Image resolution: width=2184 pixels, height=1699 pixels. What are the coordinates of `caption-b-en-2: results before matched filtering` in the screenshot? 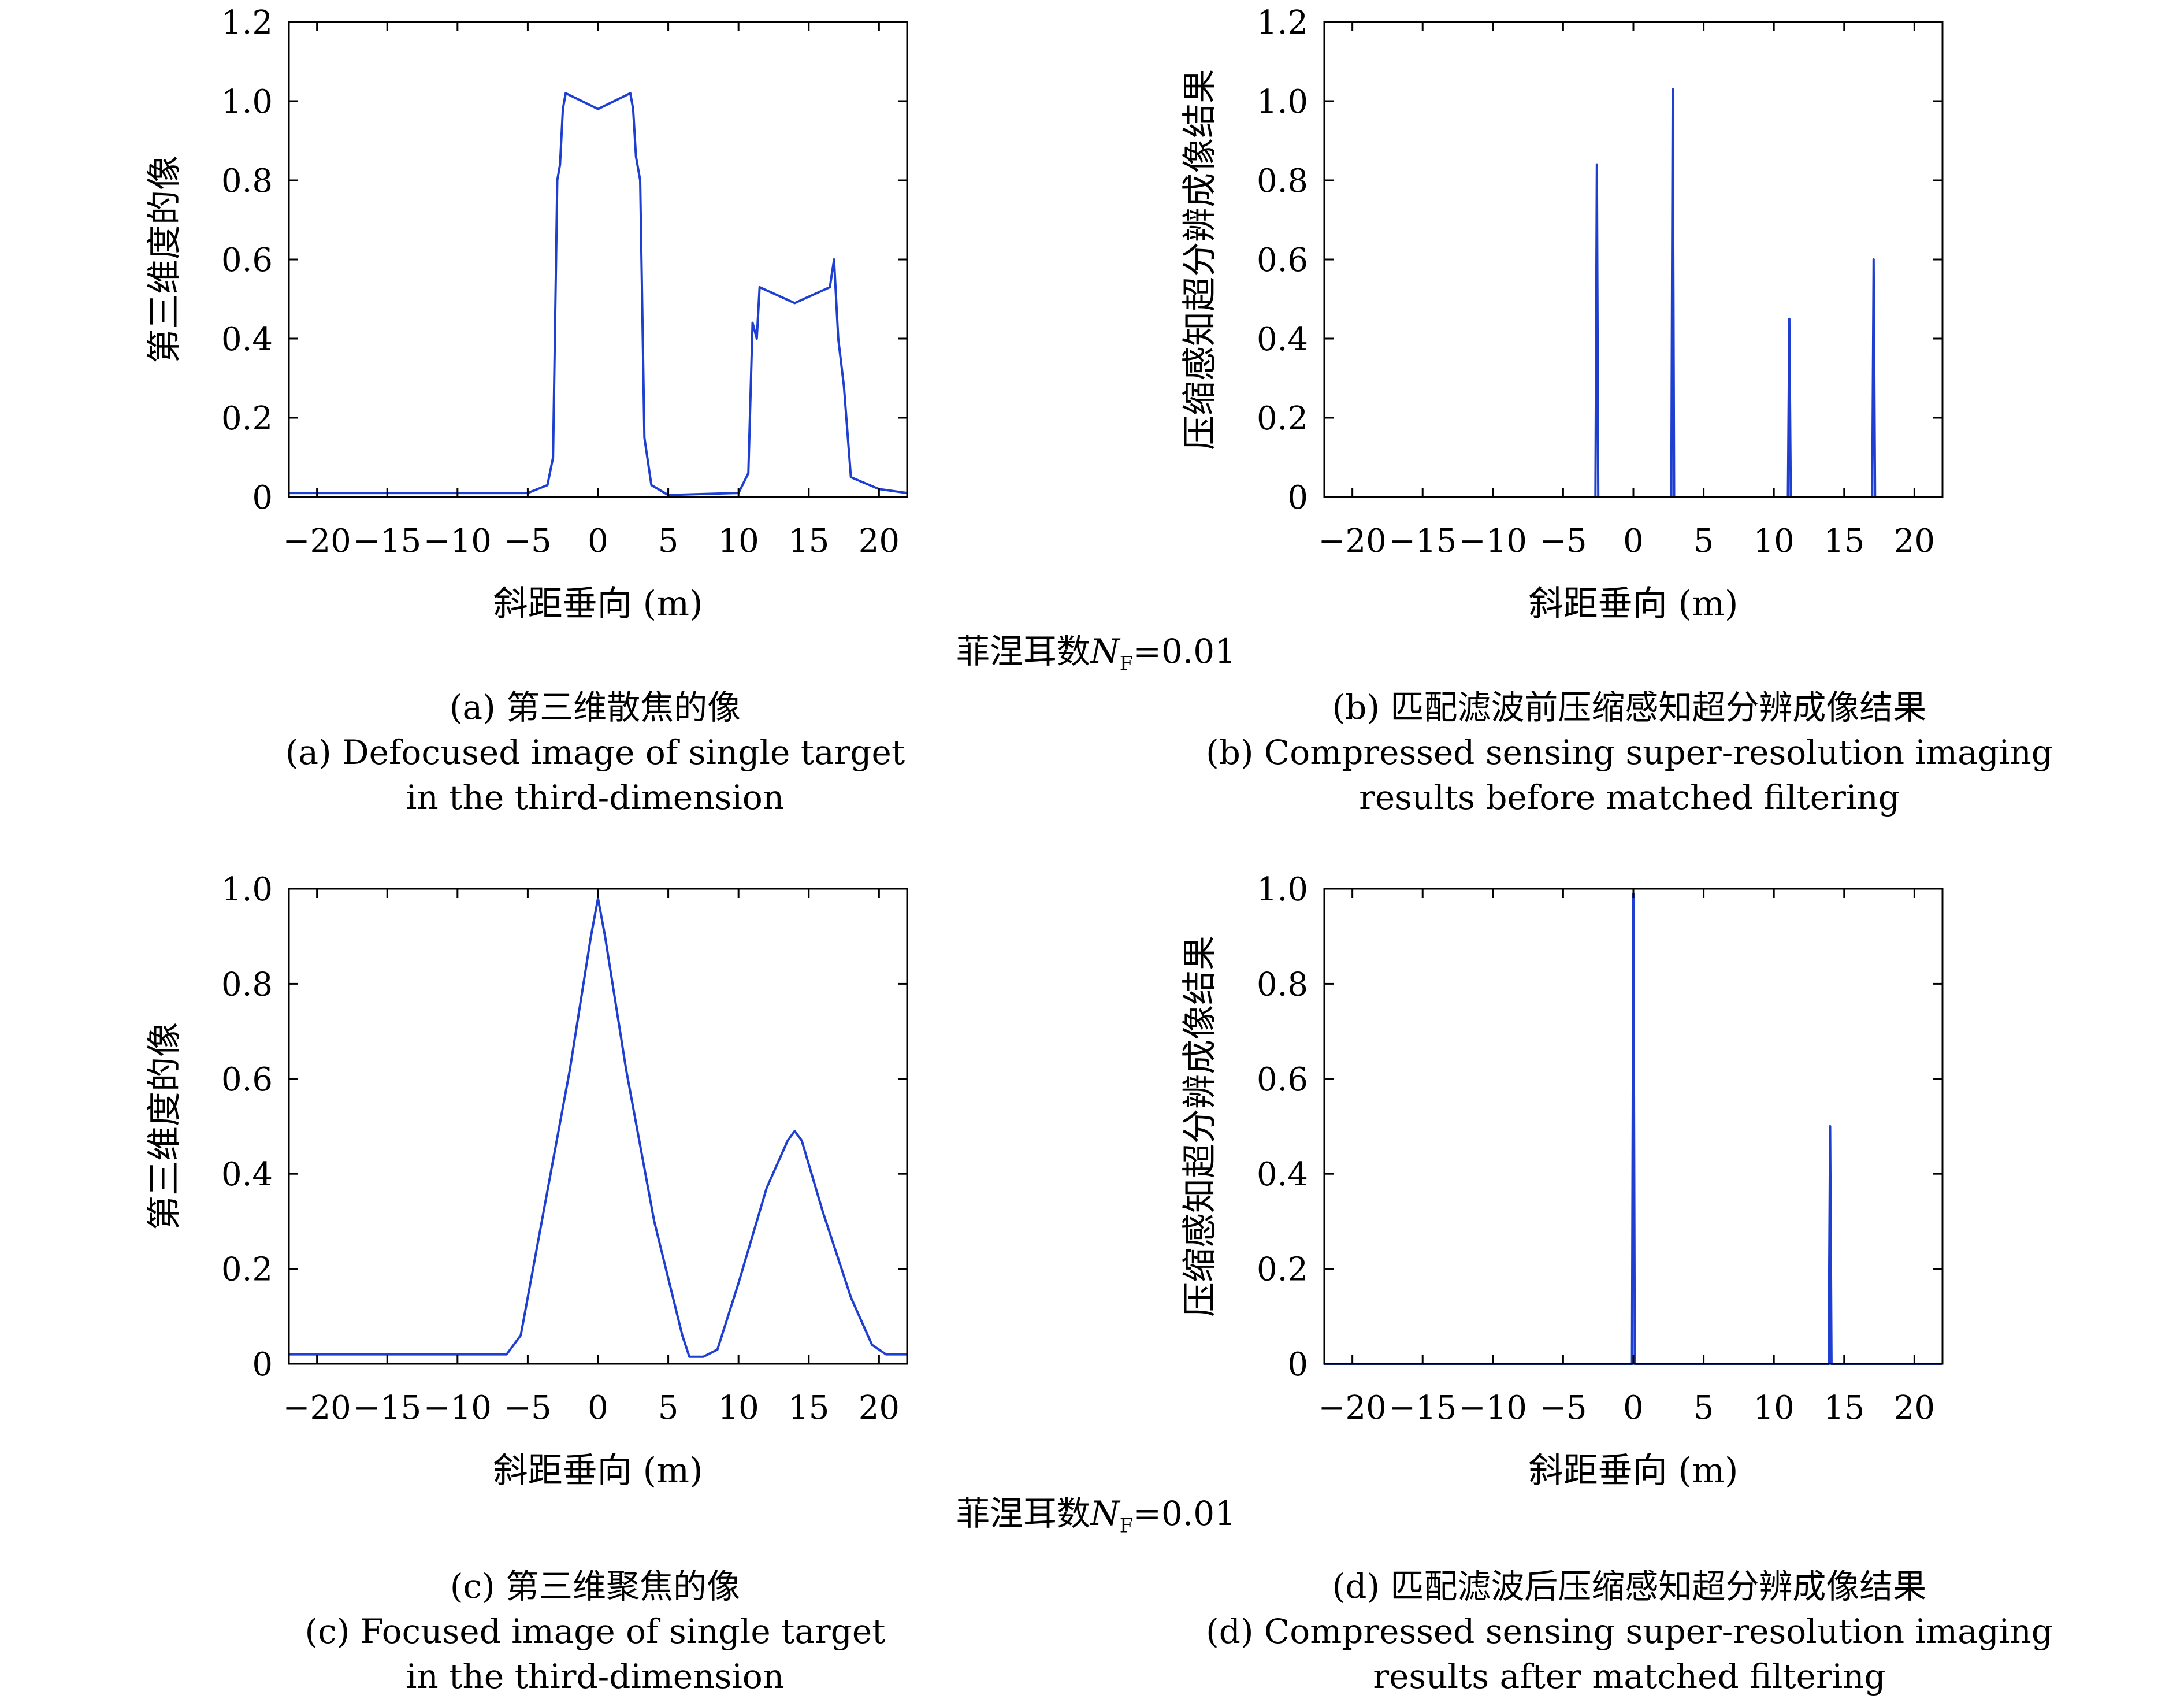 It's located at (1629, 797).